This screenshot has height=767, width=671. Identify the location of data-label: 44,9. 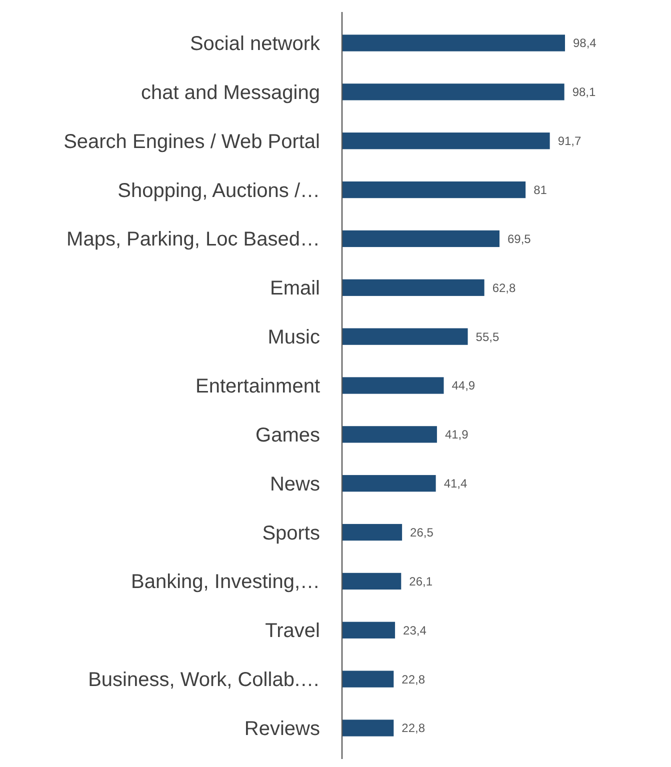
(464, 385).